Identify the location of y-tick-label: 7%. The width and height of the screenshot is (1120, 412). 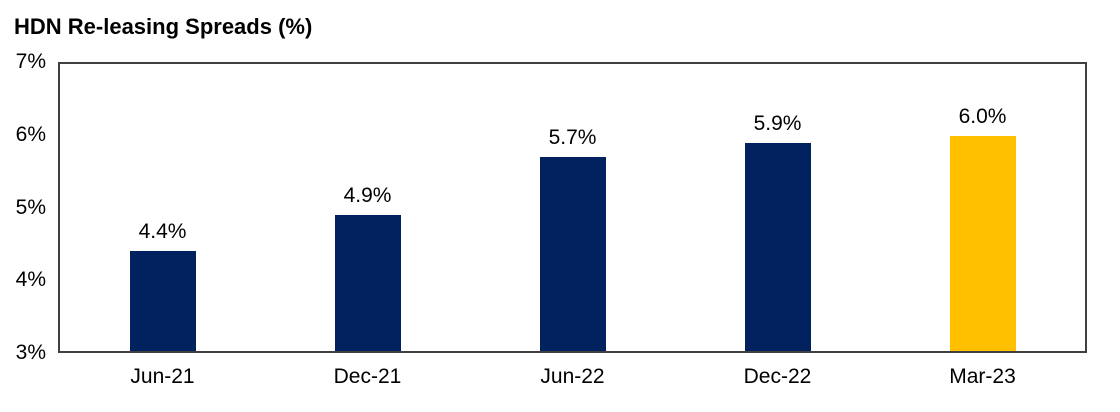
(30, 61).